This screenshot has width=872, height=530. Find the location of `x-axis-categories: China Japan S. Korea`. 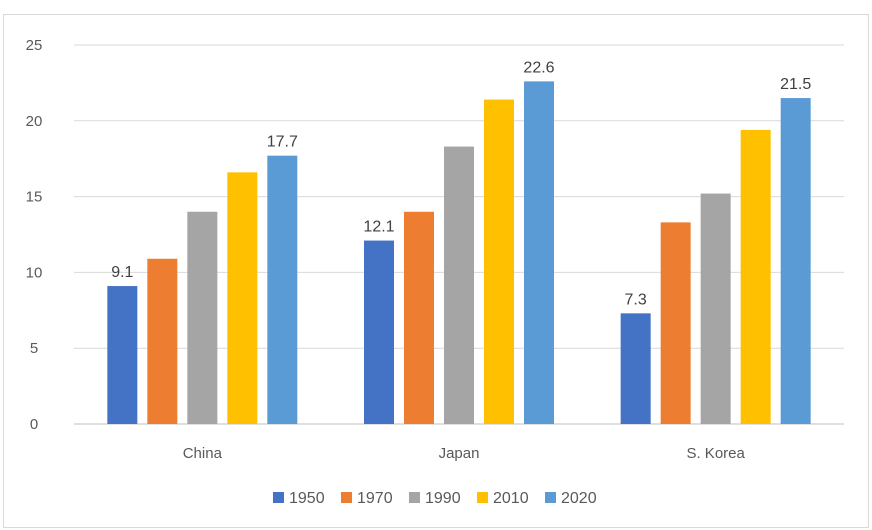

x-axis-categories: China Japan S. Korea is located at coordinates (464, 453).